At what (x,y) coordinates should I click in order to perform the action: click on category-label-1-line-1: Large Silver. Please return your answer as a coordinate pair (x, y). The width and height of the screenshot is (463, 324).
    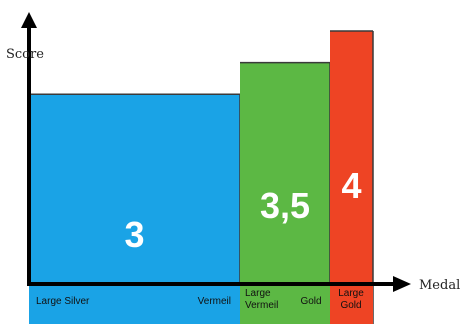
    Looking at the image, I should click on (63, 301).